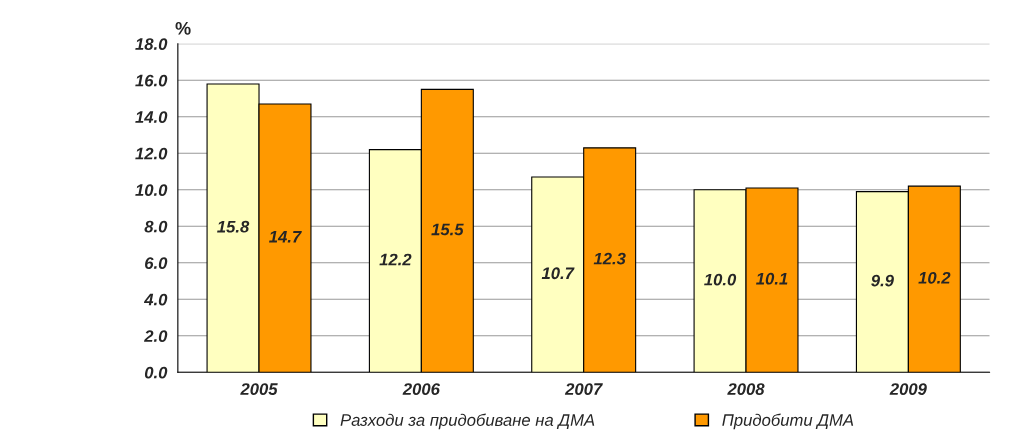 This screenshot has width=1034, height=438. Describe the element at coordinates (609, 258) in the screenshot. I see `data-label: 12.3` at that location.